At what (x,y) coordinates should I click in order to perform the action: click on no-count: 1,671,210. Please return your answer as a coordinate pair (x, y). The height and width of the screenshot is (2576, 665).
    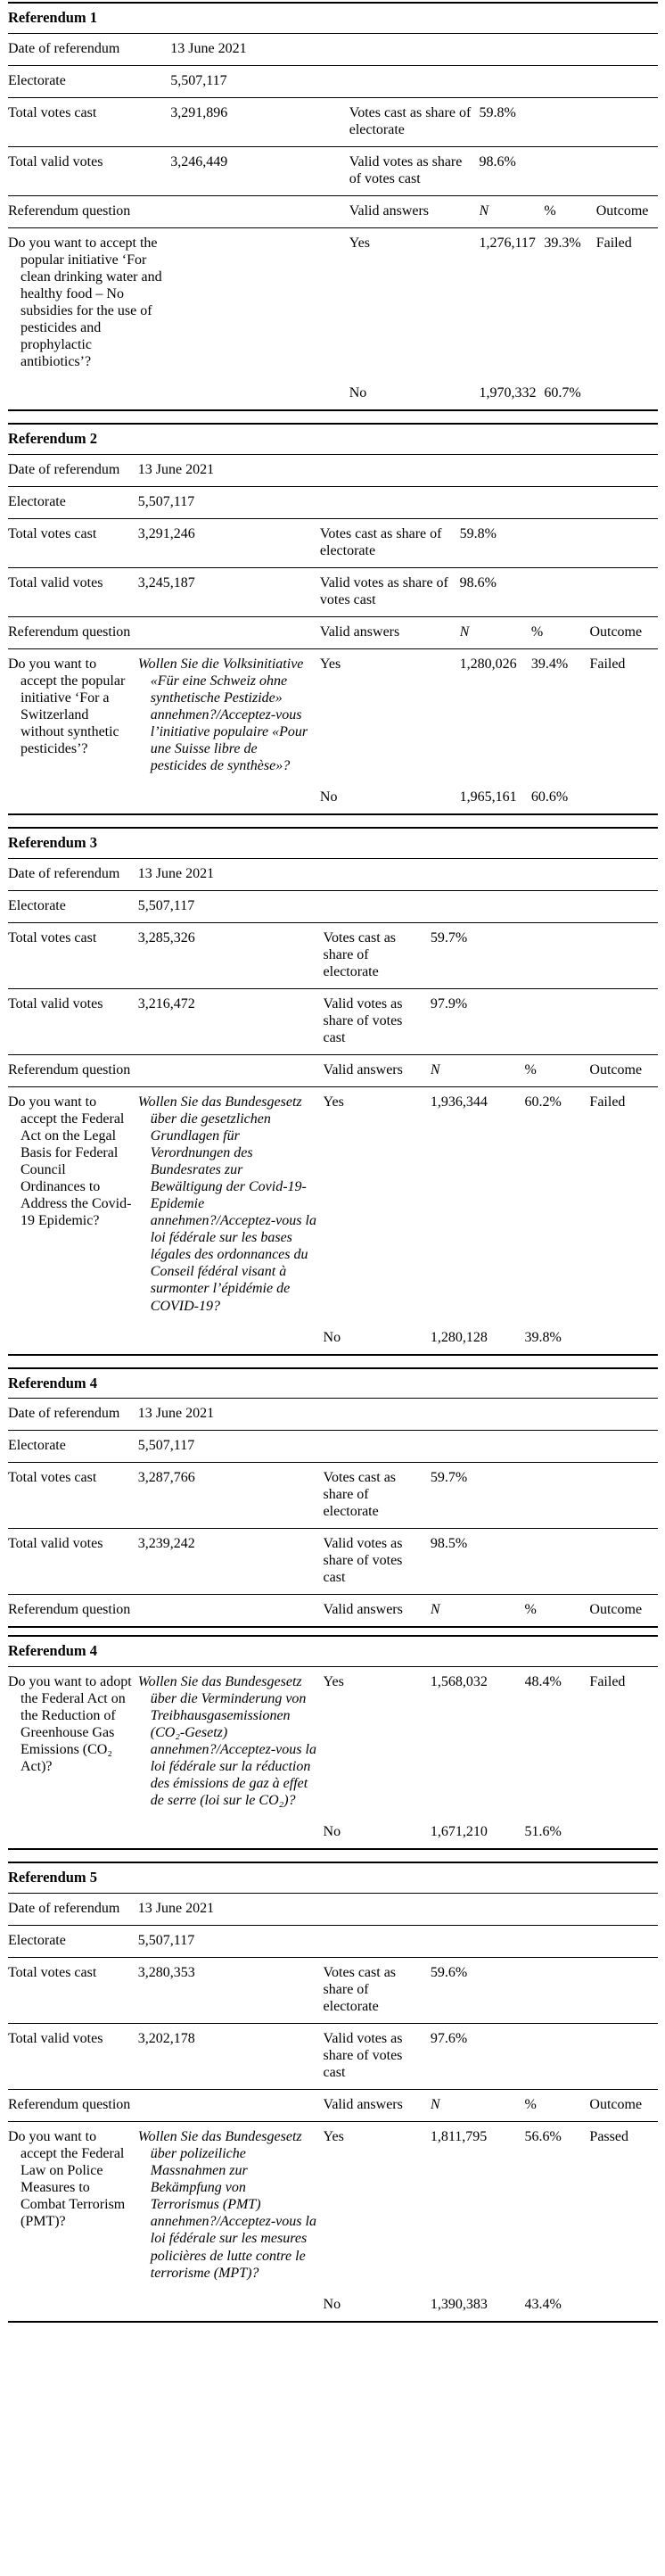
    Looking at the image, I should click on (459, 1832).